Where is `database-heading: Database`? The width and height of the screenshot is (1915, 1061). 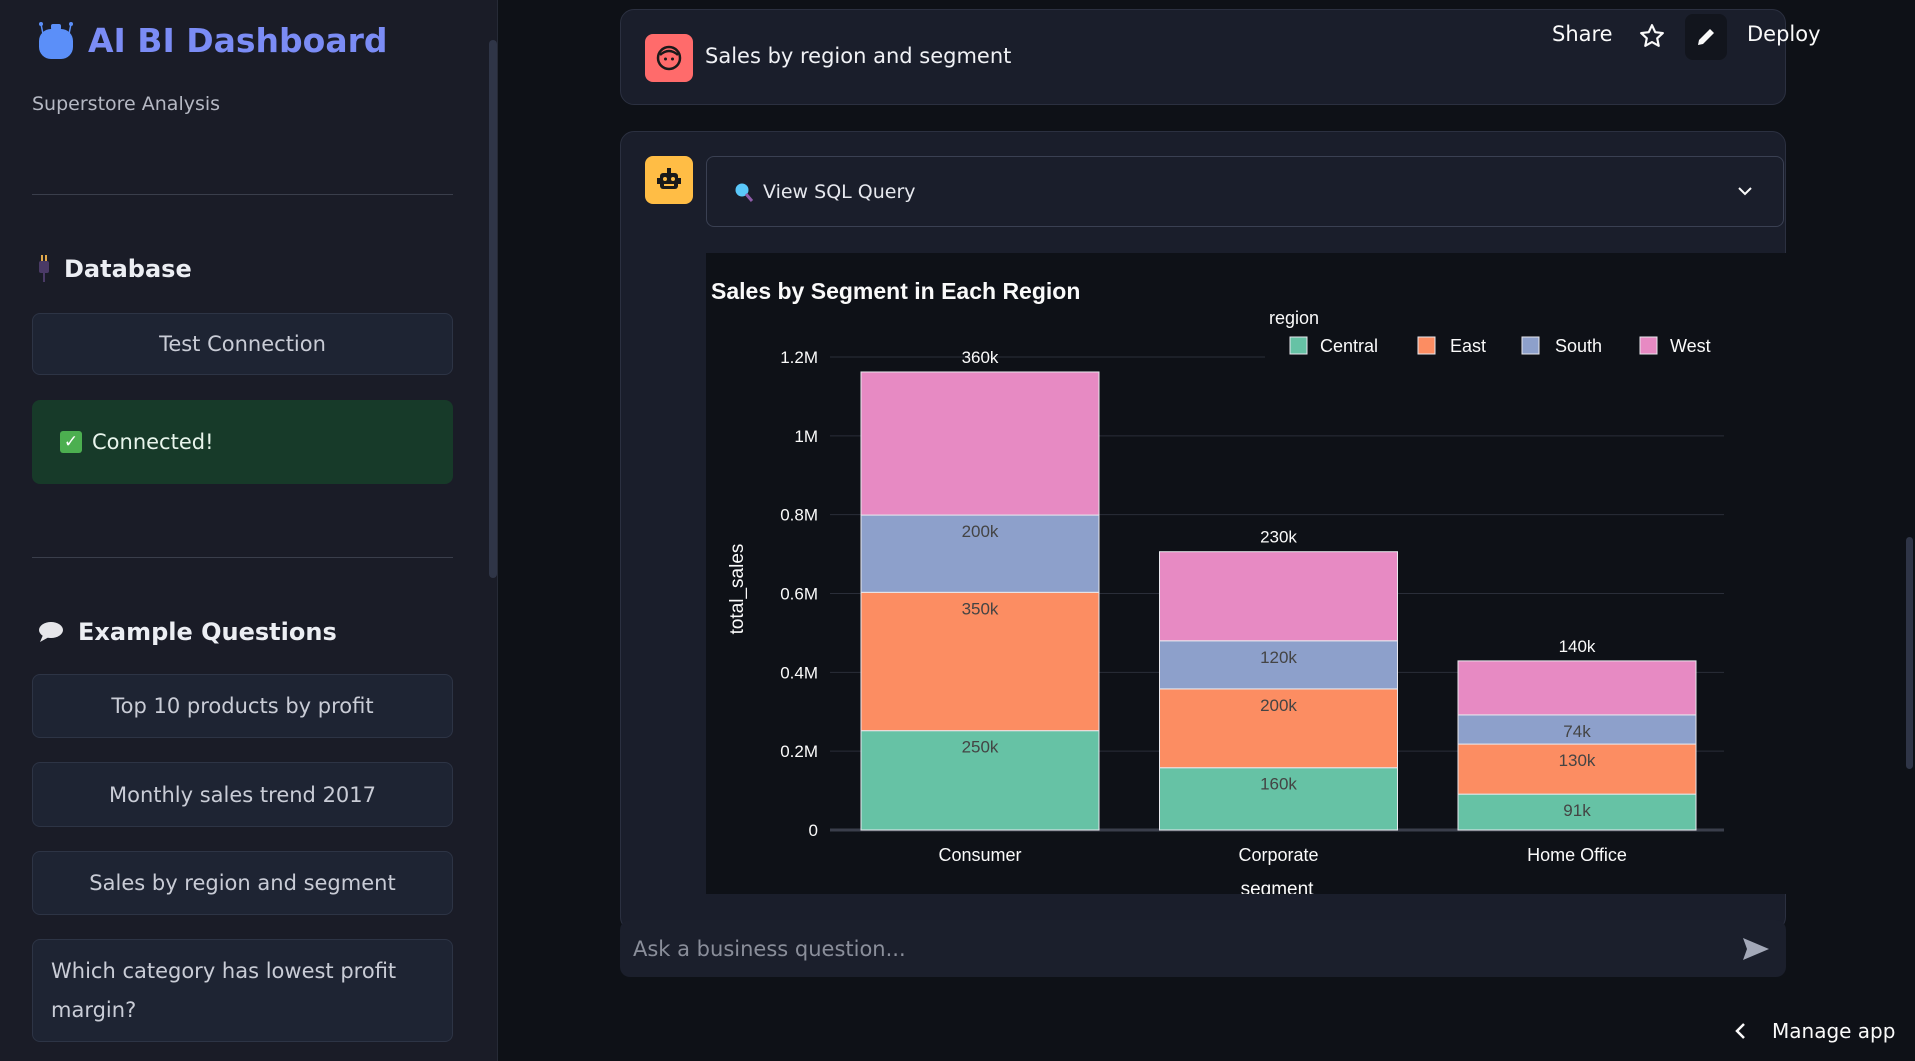 database-heading: Database is located at coordinates (115, 269).